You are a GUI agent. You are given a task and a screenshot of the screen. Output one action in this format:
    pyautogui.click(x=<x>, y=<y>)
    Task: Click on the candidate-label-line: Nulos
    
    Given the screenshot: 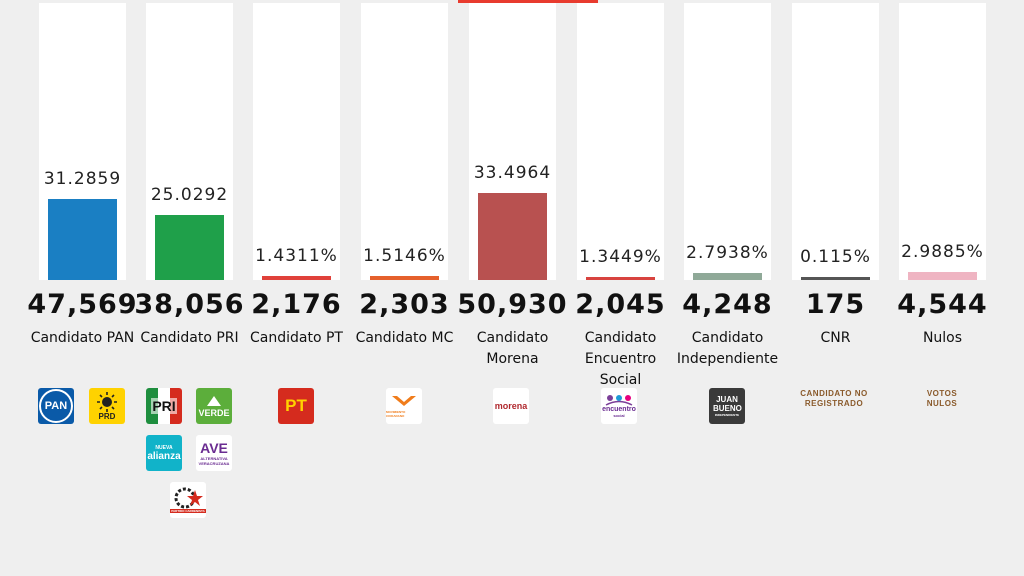 What is the action you would take?
    pyautogui.click(x=942, y=338)
    